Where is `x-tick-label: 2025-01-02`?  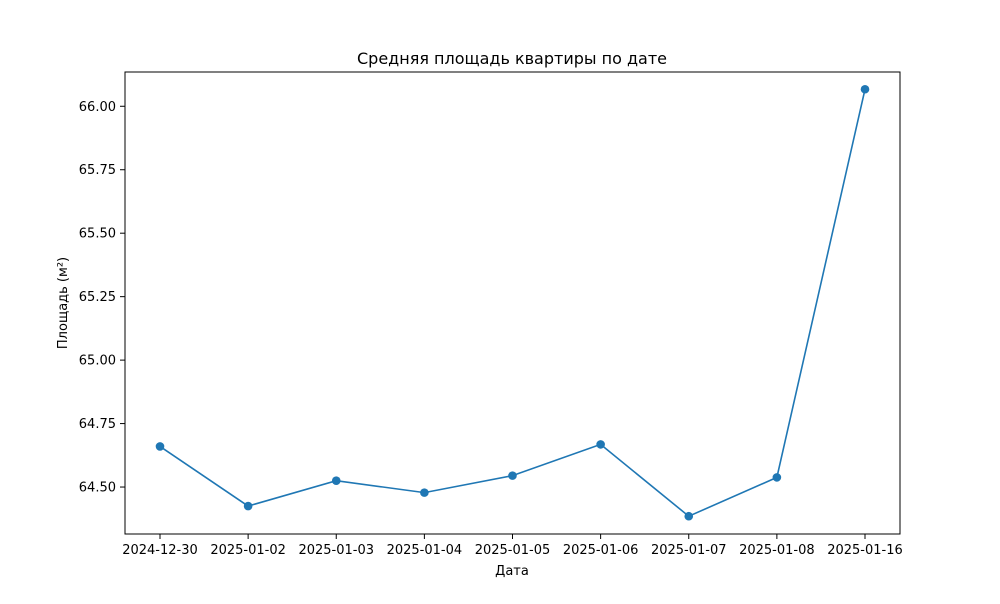
x-tick-label: 2025-01-02 is located at coordinates (248, 550).